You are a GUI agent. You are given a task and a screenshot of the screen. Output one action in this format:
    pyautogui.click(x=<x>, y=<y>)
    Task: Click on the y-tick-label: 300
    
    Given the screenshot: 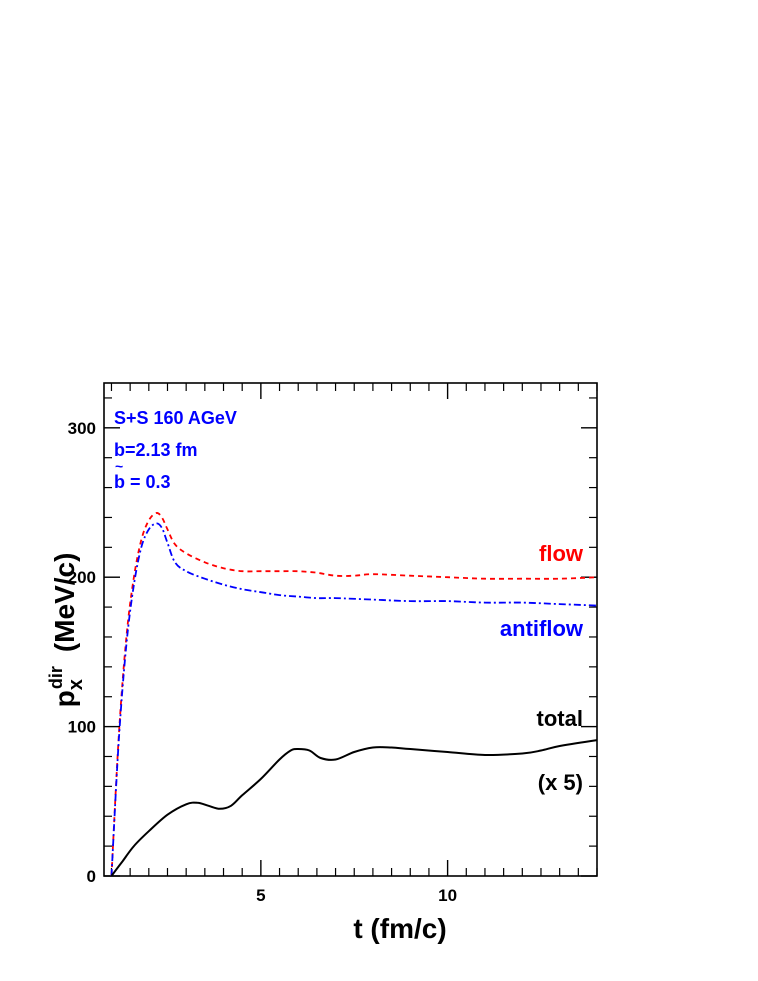 What is the action you would take?
    pyautogui.click(x=82, y=428)
    